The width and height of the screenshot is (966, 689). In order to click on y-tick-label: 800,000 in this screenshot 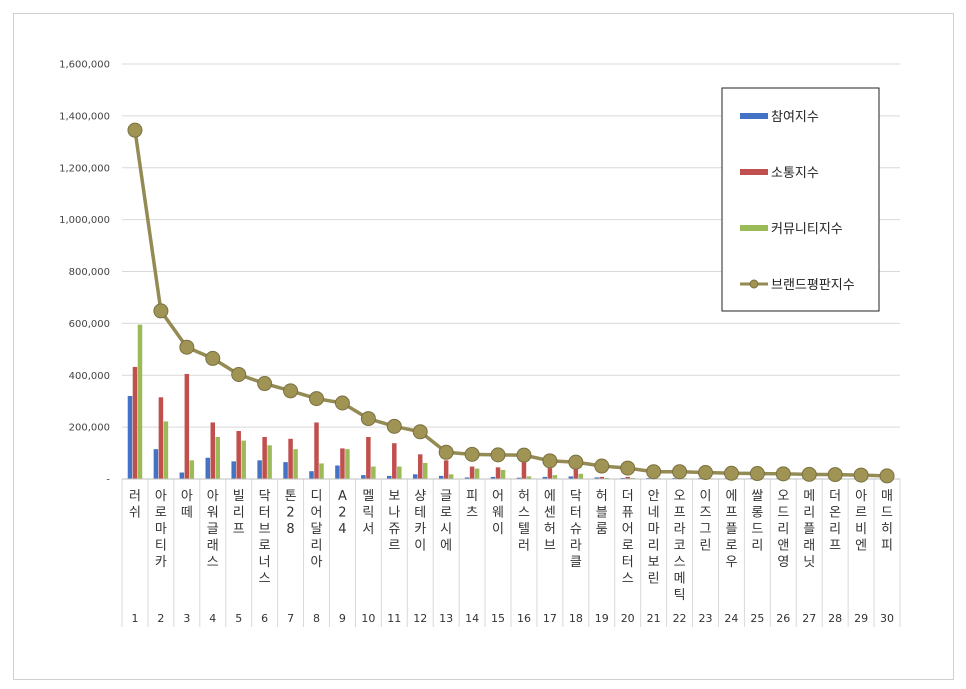, I will do `click(89, 272)`.